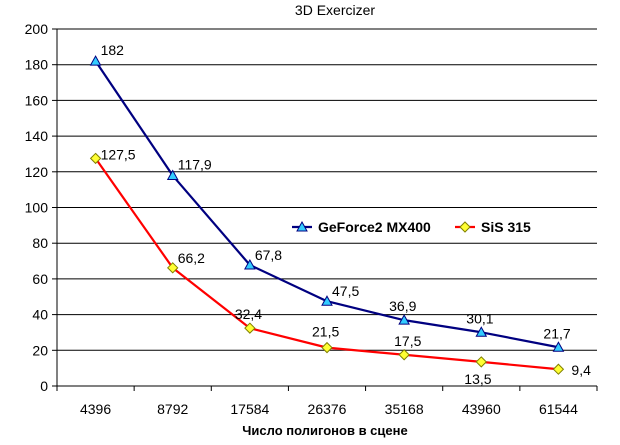  Describe the element at coordinates (118, 154) in the screenshot. I see `data-label: 127,5` at that location.